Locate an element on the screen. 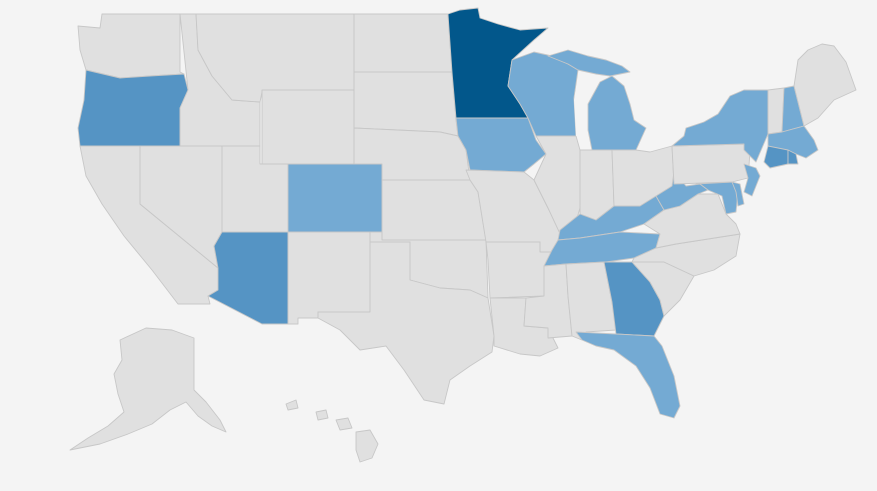 The image size is (877, 491). state-new-jersey is located at coordinates (752, 180).